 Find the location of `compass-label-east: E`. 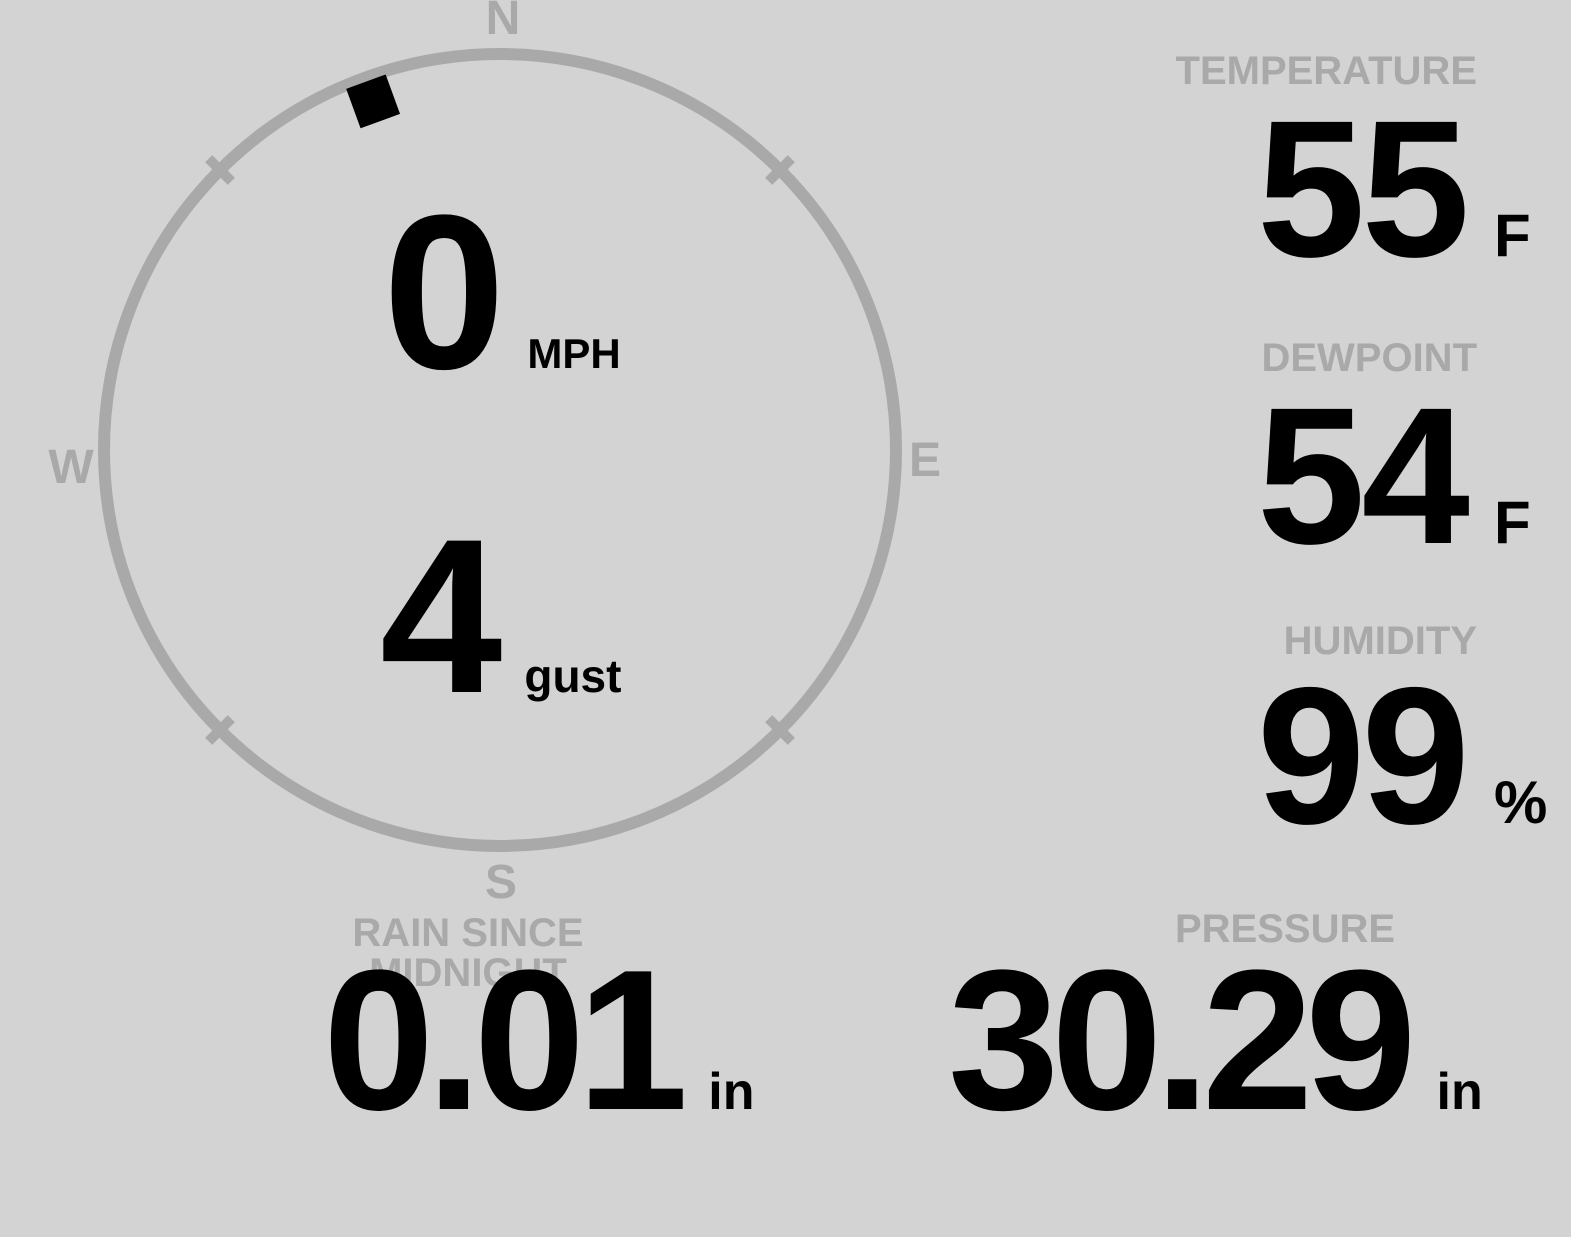

compass-label-east: E is located at coordinates (924, 460).